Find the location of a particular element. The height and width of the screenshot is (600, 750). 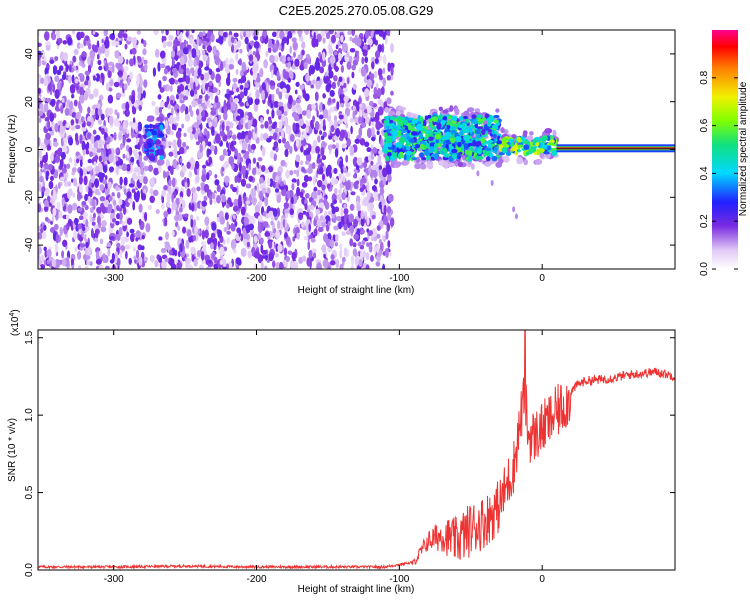

figure-title: C2E5.2025.270.05.08.G29 is located at coordinates (356, 10).